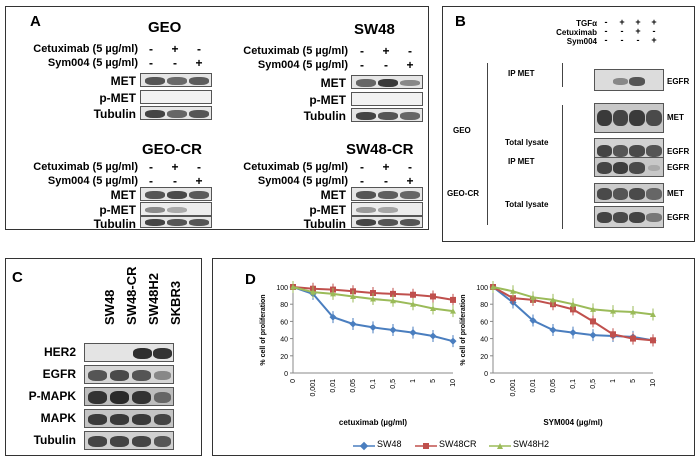 The image size is (700, 464). I want to click on sw48-tubulin-blot, so click(387, 115).